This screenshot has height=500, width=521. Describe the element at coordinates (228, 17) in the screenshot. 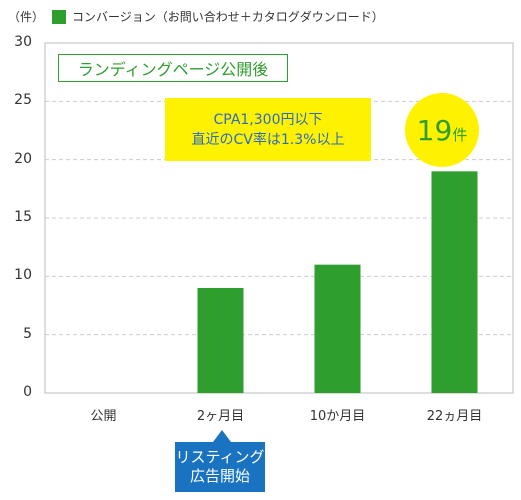

I see `legend-label: コンバージョン（お問い合わせ＋カタログダウンロード）` at that location.